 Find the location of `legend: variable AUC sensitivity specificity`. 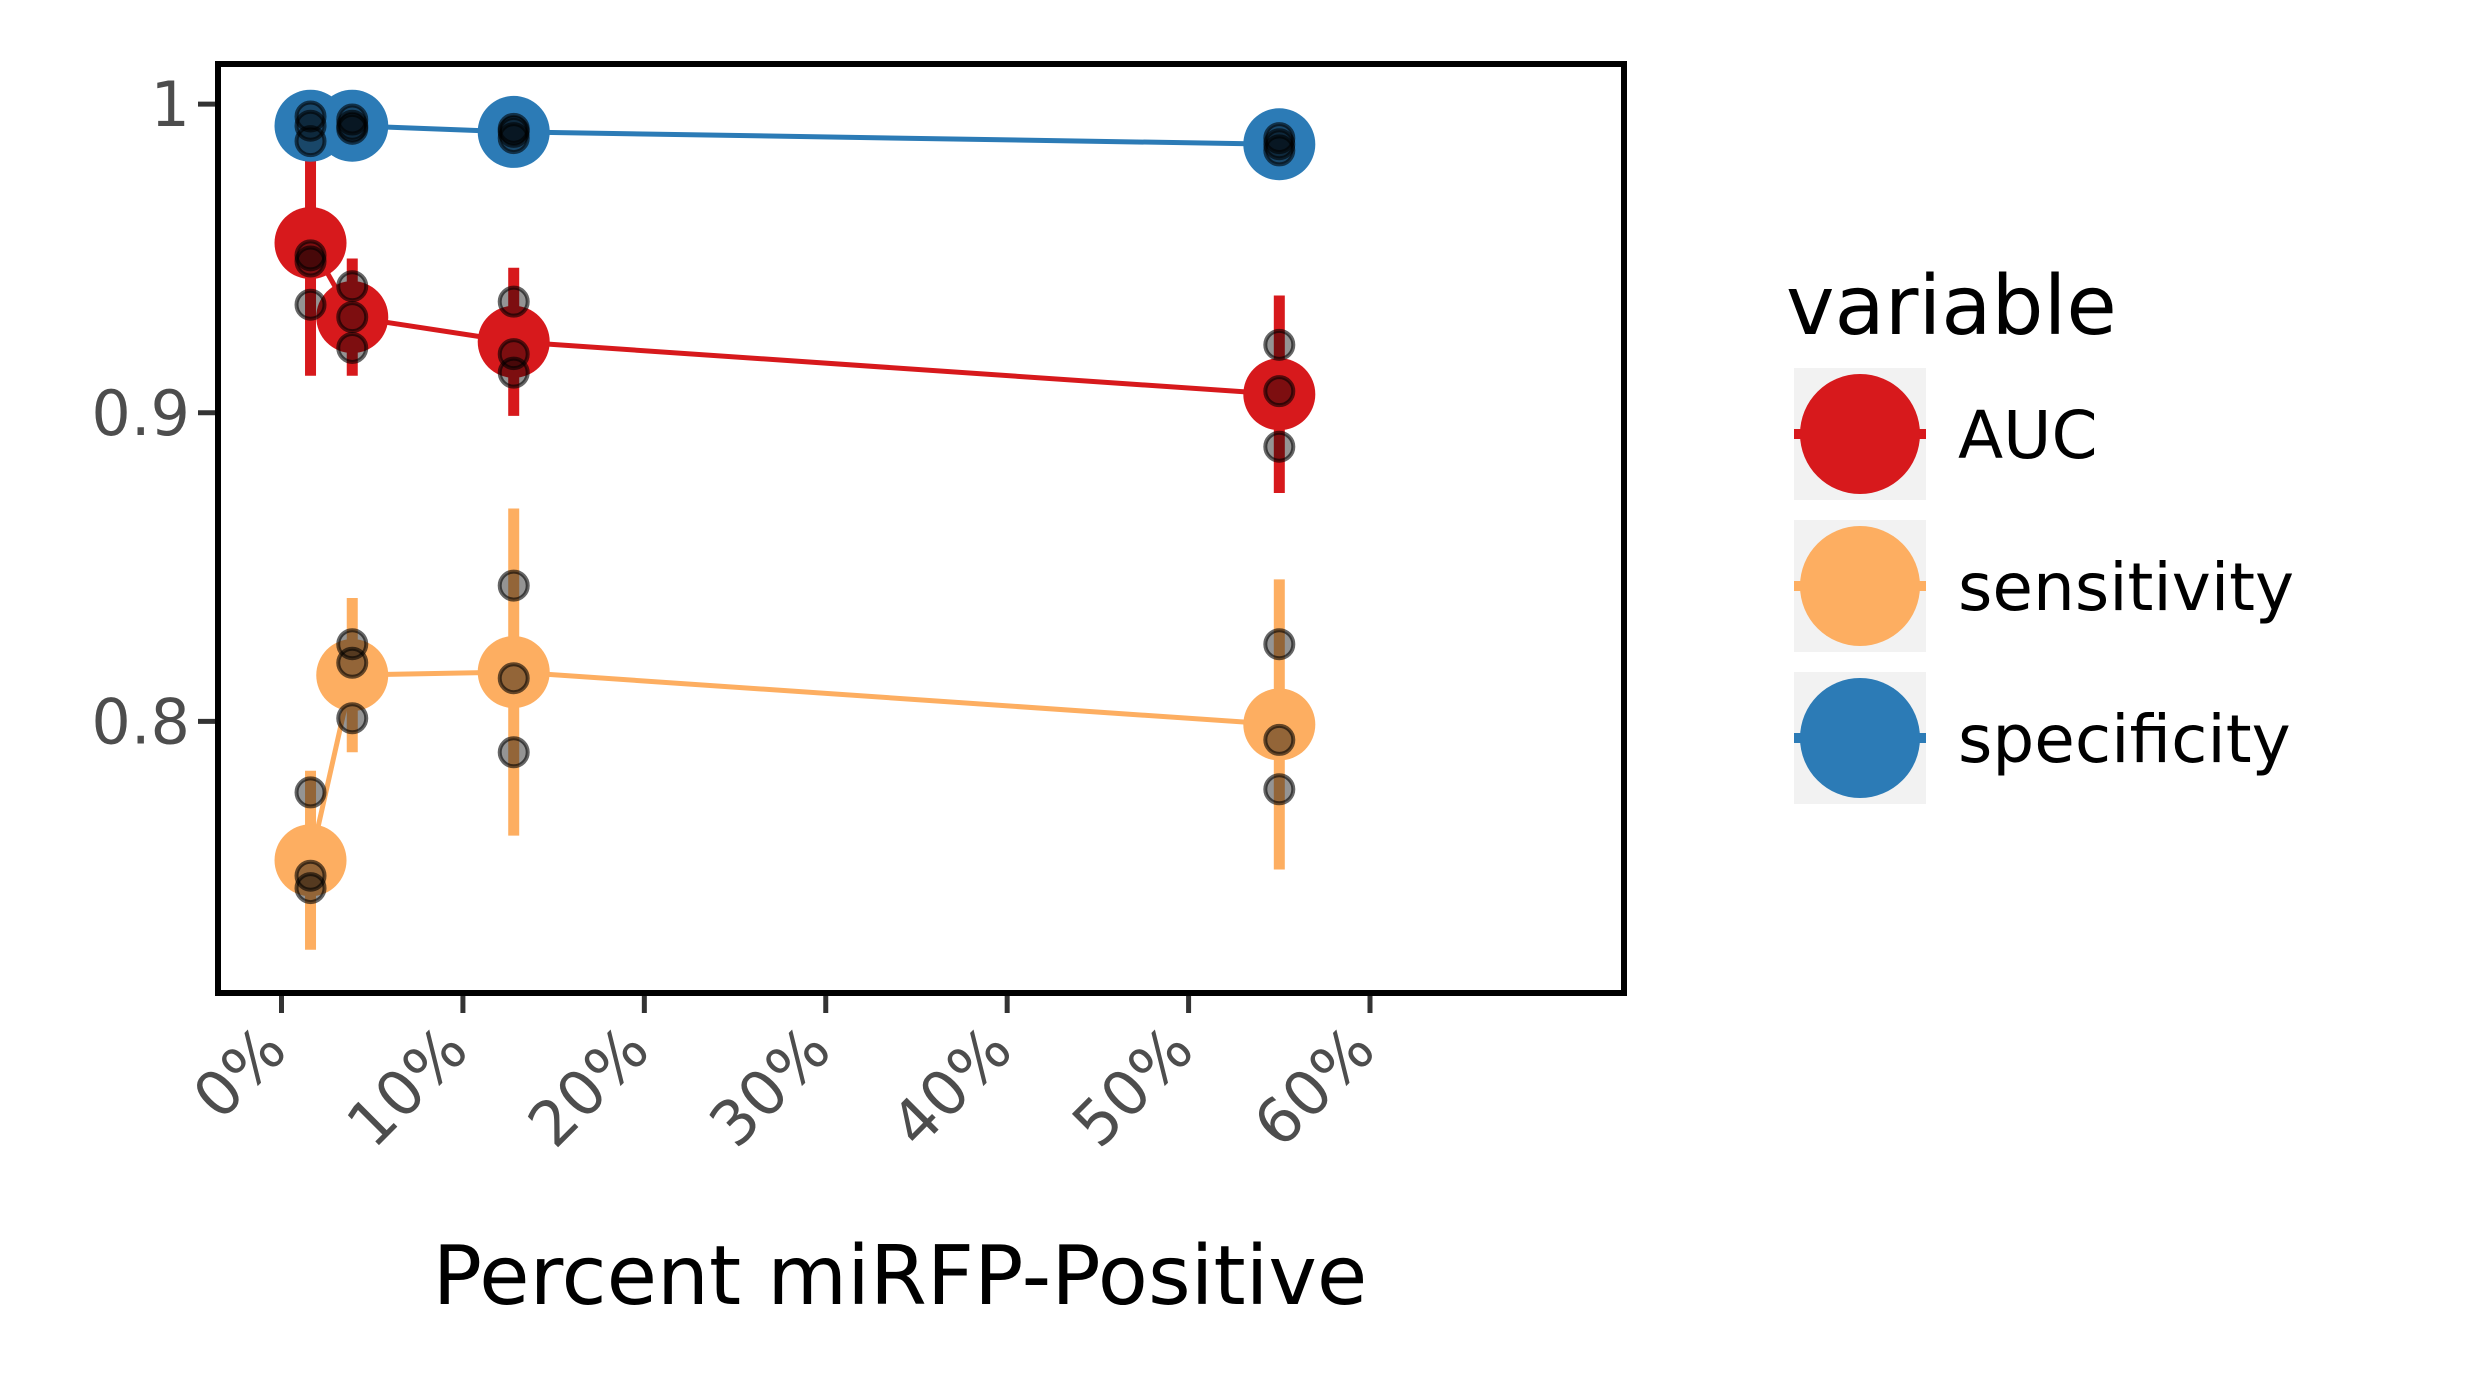

legend: variable AUC sensitivity specificity is located at coordinates (2040, 531).